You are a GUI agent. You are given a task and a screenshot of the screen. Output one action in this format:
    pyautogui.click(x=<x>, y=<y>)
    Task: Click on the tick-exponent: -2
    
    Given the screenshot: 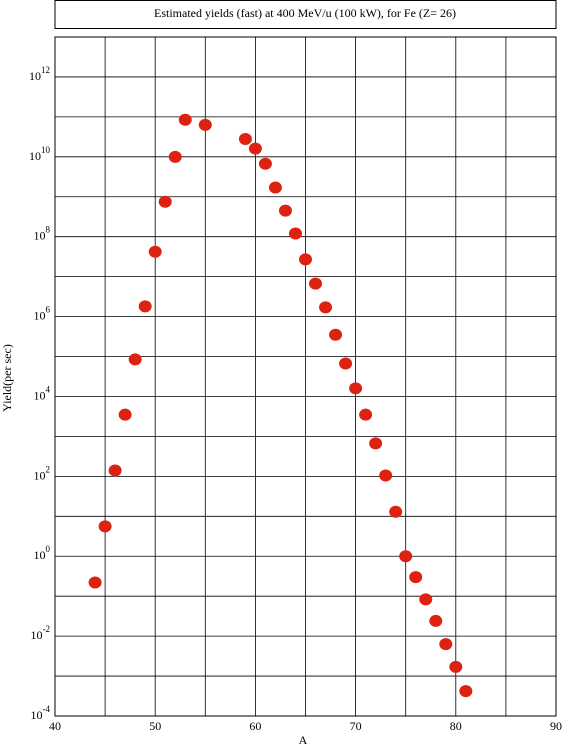 What is the action you would take?
    pyautogui.click(x=47, y=629)
    